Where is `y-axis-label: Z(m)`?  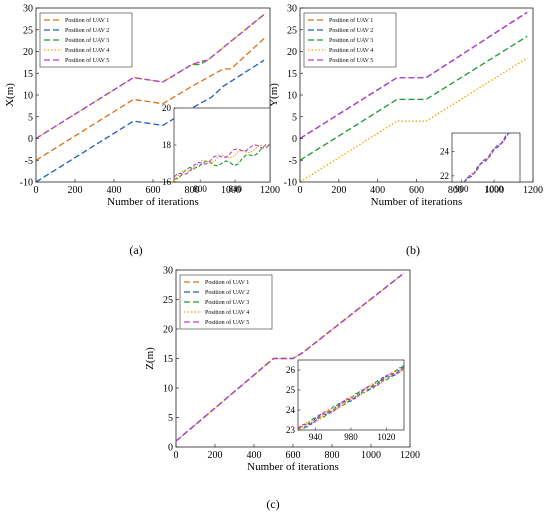 y-axis-label: Z(m) is located at coordinates (150, 358).